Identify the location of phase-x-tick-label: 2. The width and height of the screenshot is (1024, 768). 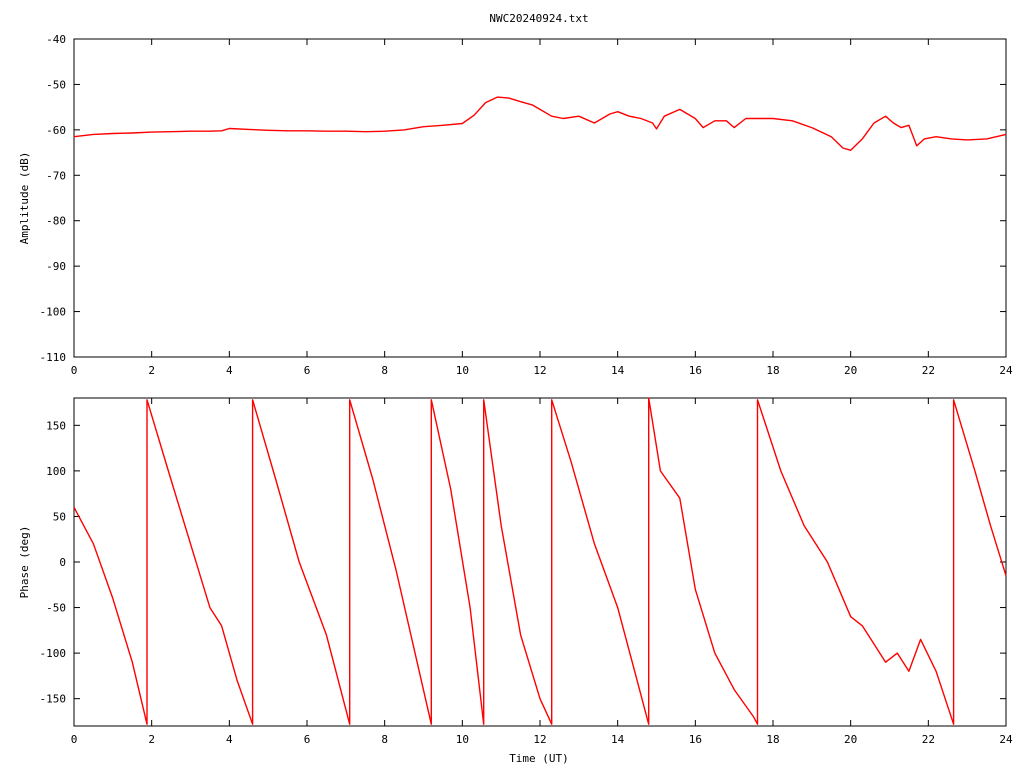
(151, 739).